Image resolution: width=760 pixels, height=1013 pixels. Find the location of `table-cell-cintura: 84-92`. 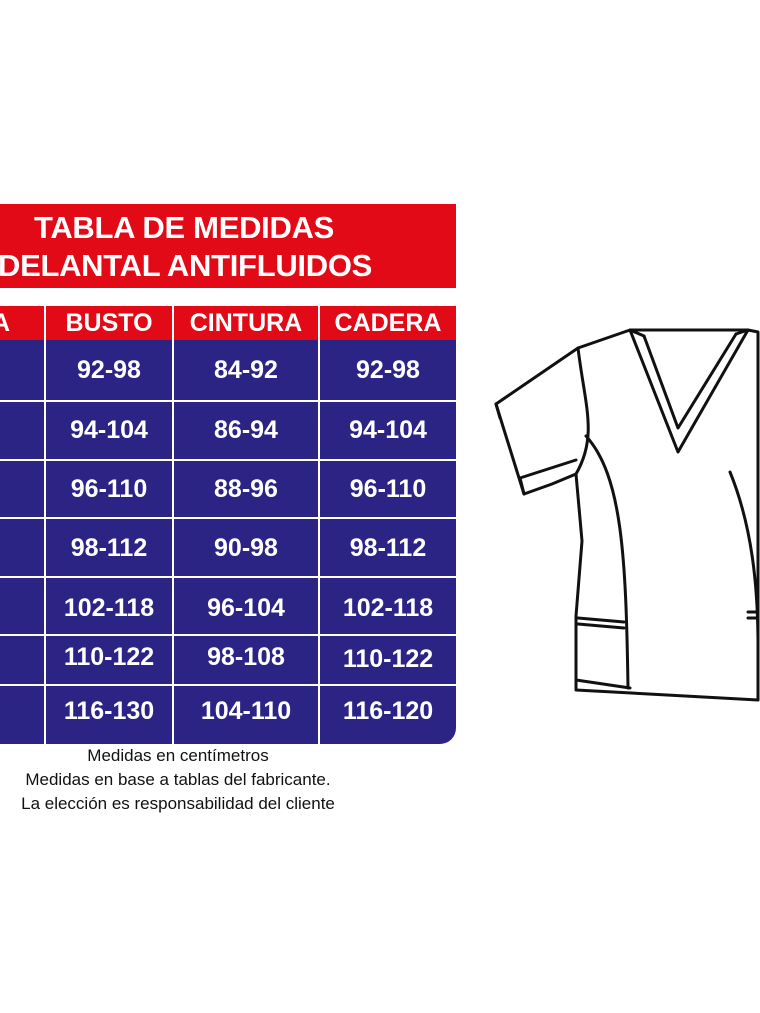

table-cell-cintura: 84-92 is located at coordinates (246, 370).